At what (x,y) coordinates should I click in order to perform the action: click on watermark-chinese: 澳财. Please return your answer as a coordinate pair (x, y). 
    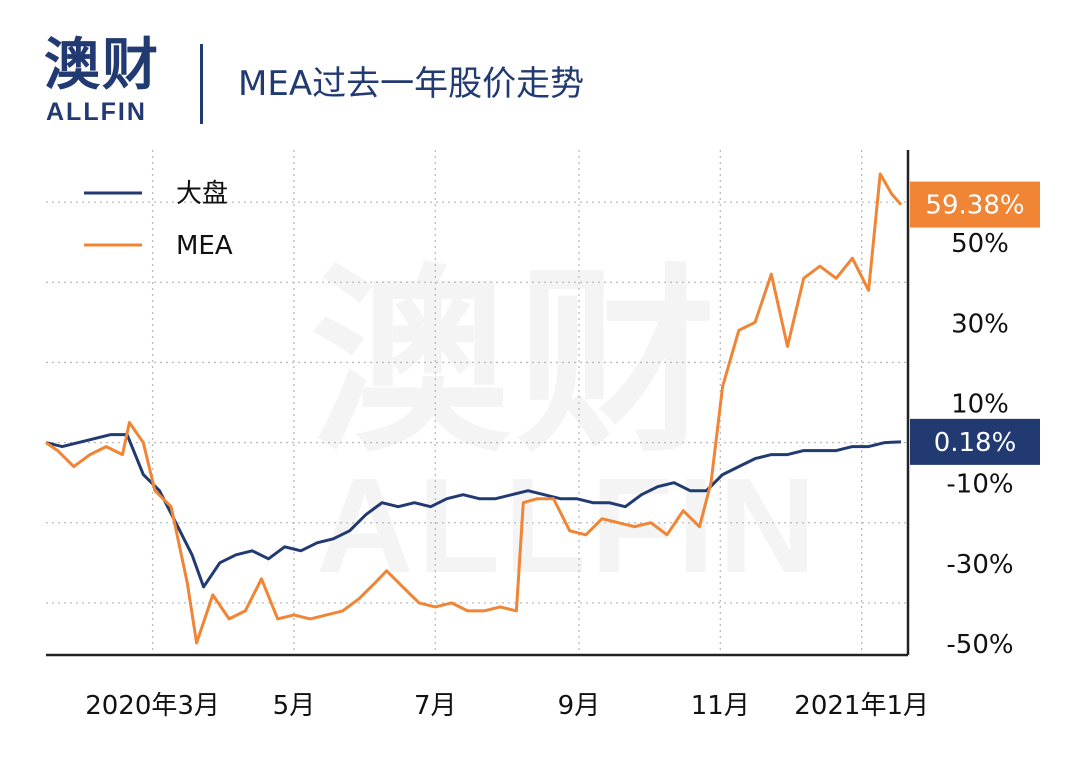
    Looking at the image, I should click on (516, 363).